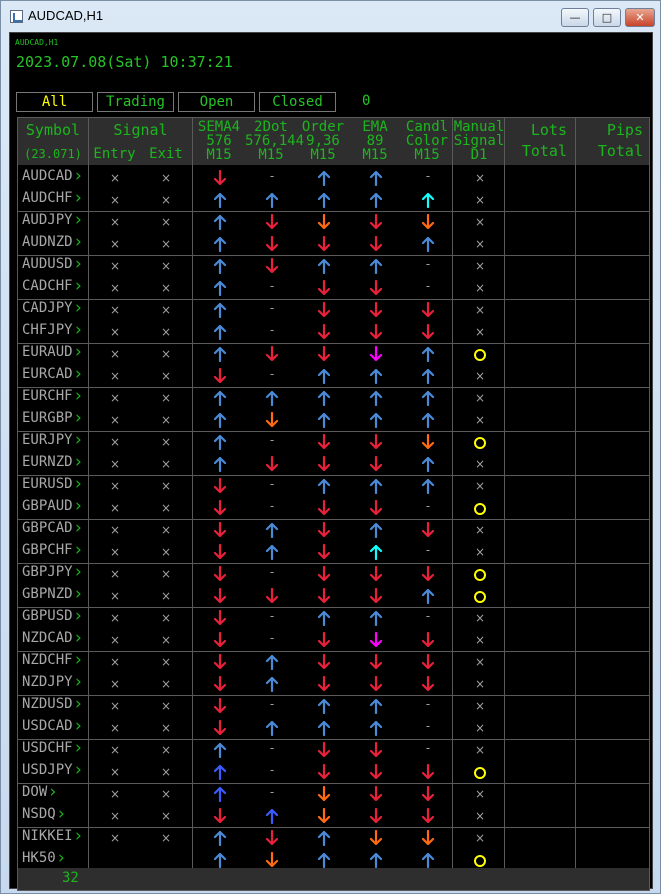  I want to click on symbol-label: GBPAUD, so click(47, 506).